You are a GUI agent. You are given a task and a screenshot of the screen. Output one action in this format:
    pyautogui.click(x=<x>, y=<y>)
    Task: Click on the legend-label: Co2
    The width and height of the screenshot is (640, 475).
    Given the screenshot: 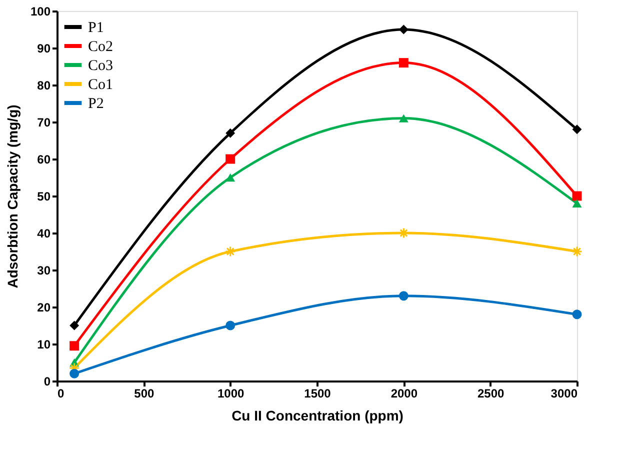 What is the action you would take?
    pyautogui.click(x=101, y=47)
    